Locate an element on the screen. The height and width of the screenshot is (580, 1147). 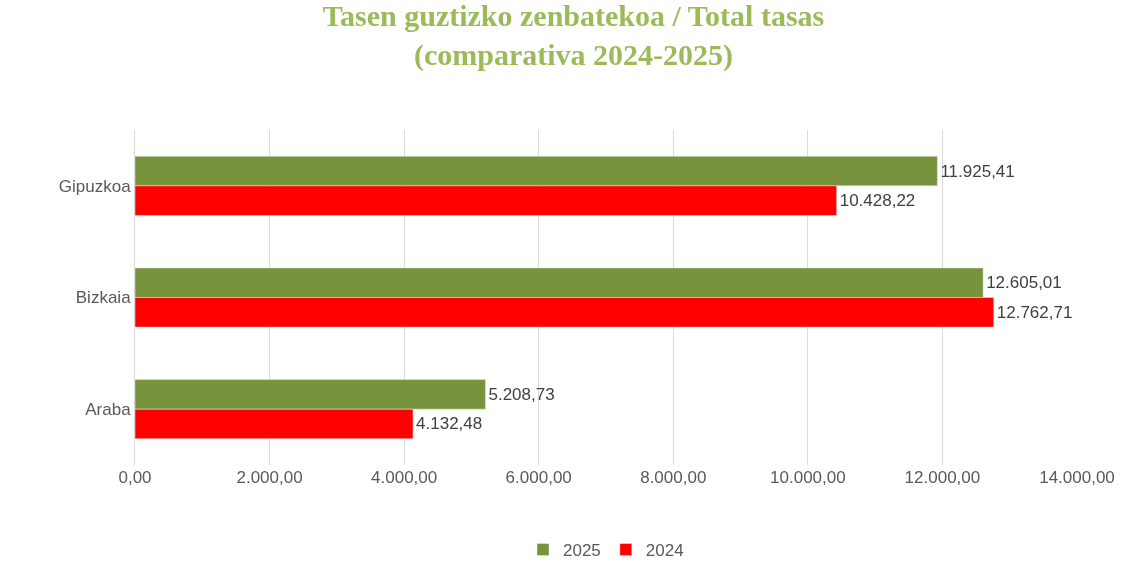
data-label: 10.428,22 is located at coordinates (877, 201).